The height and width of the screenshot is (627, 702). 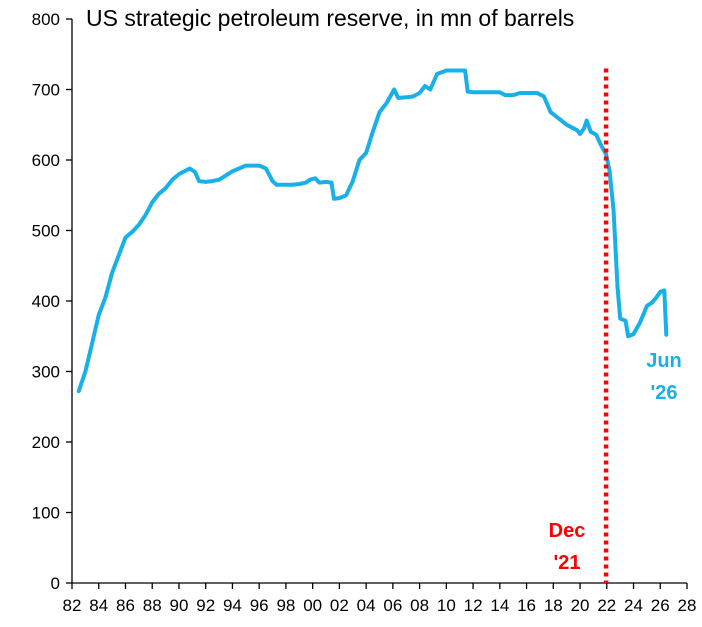 I want to click on x-tick-label: 26, so click(x=660, y=605).